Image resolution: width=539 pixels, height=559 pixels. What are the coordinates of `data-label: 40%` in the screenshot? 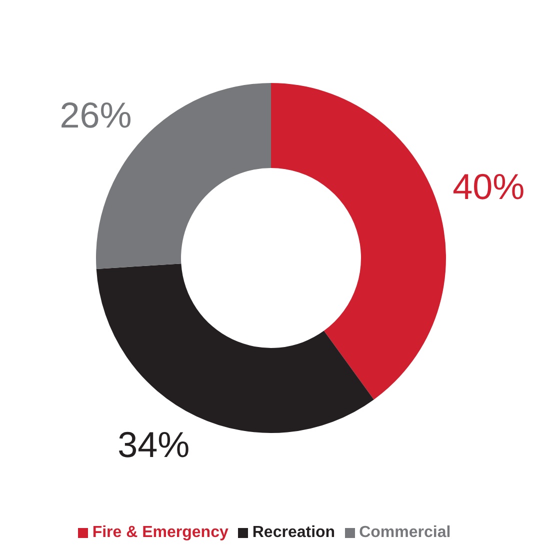 It's located at (488, 186).